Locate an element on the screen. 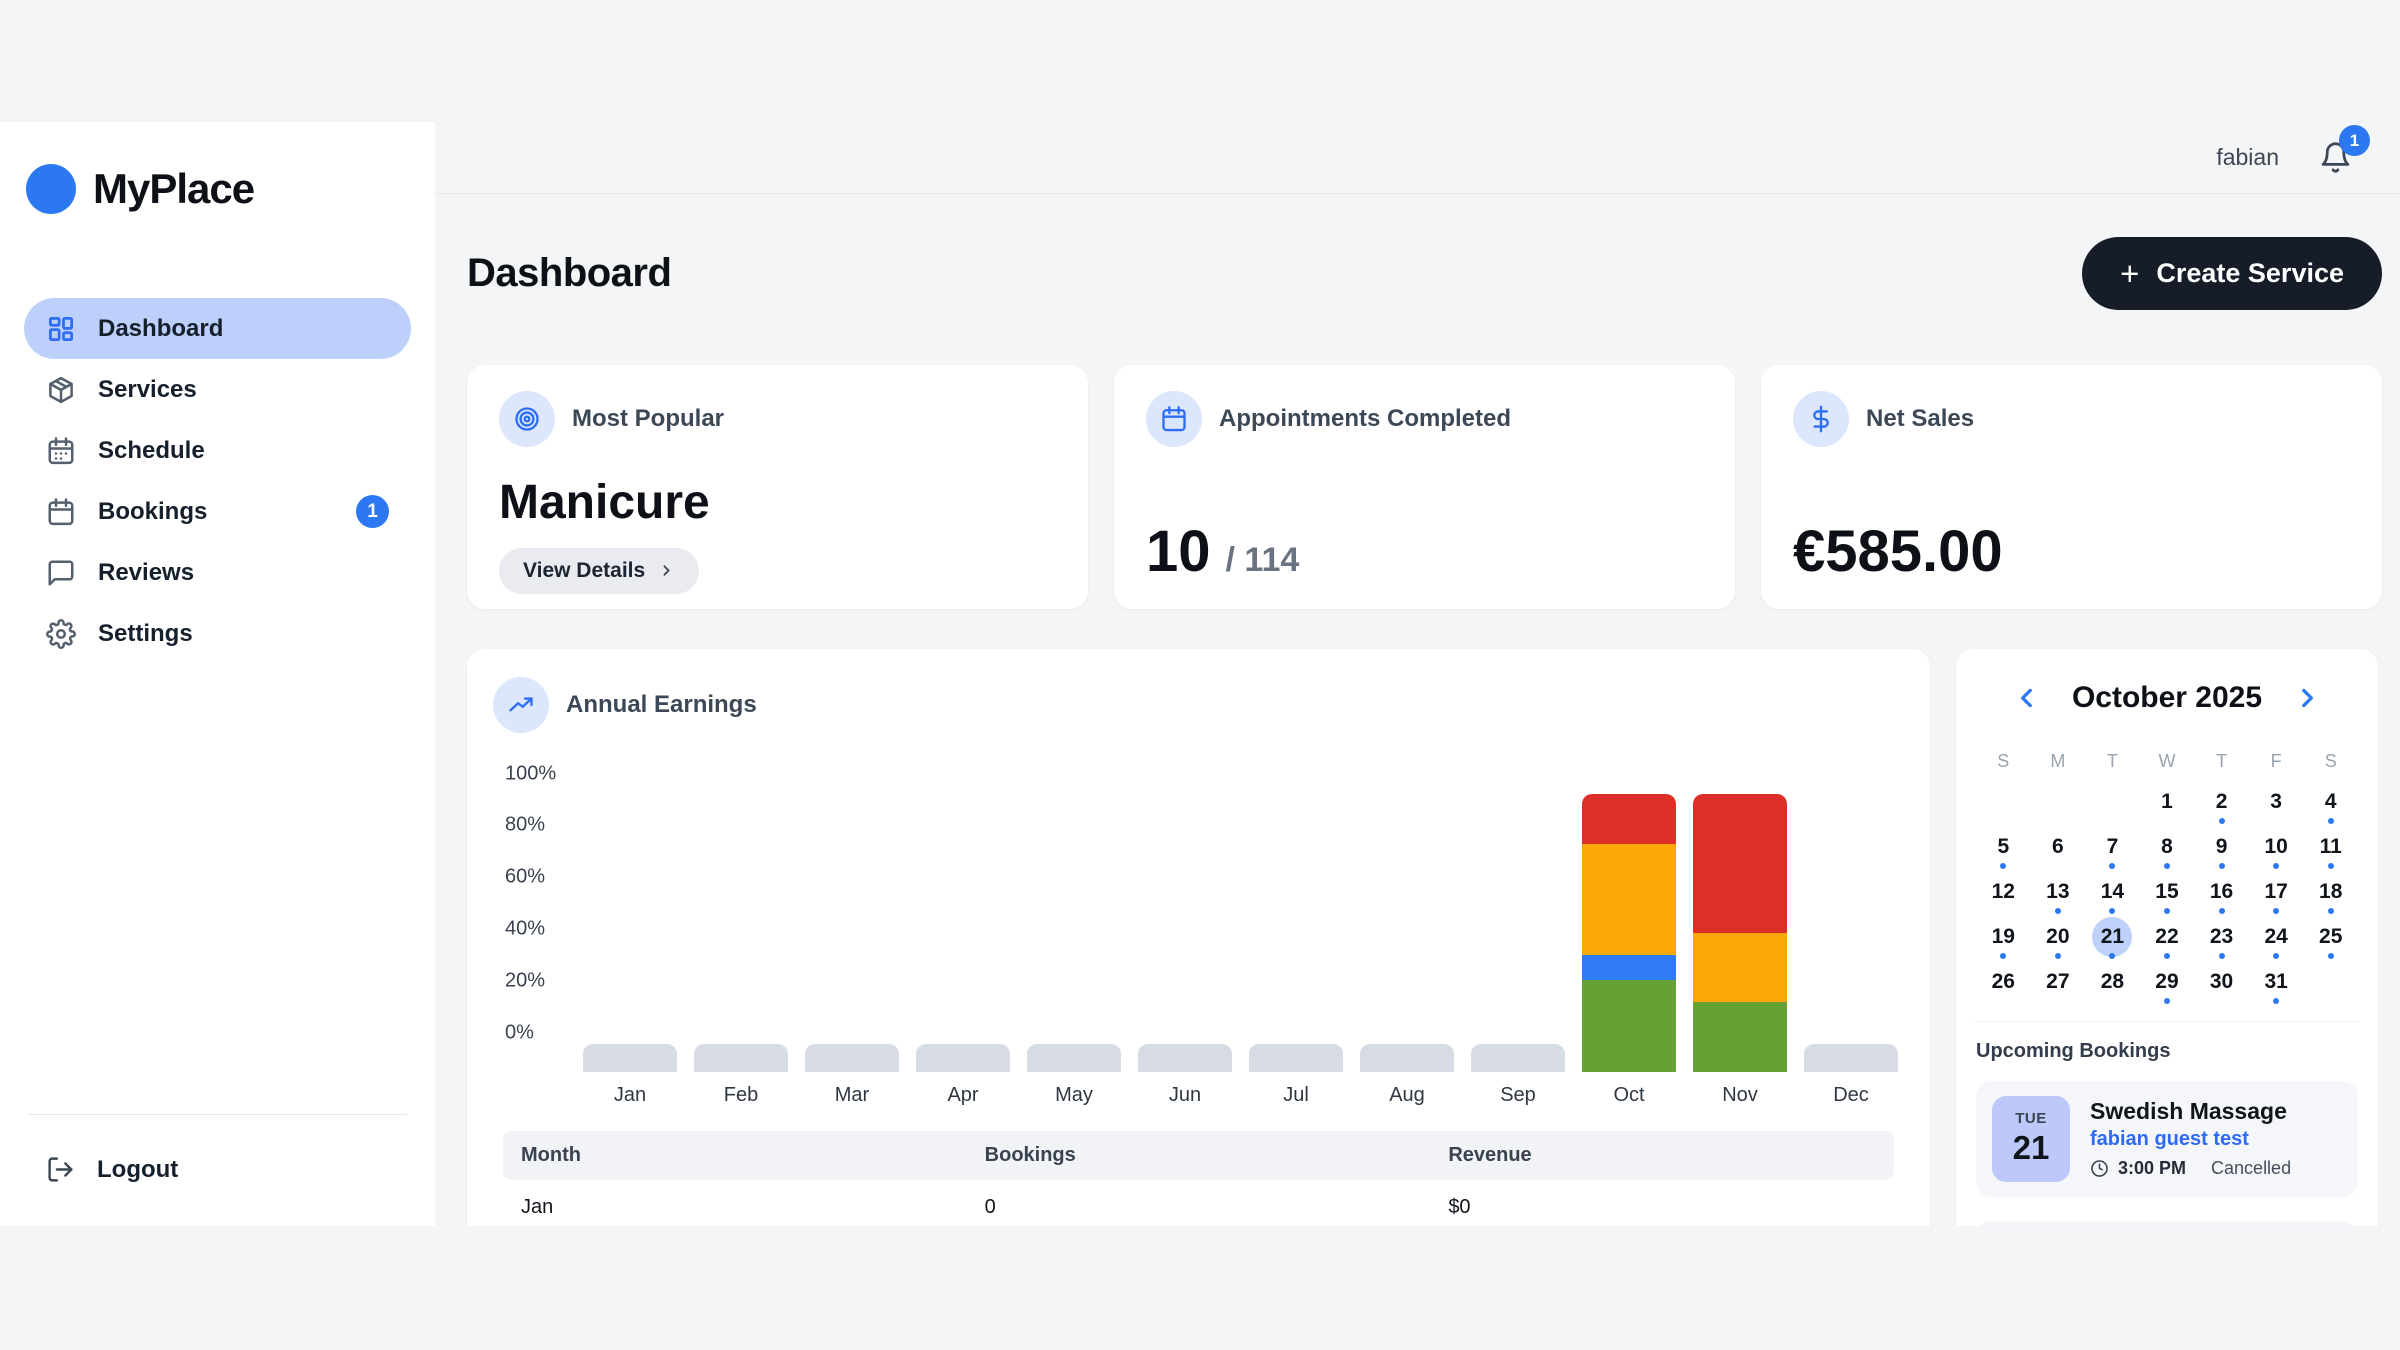 This screenshot has height=1350, width=2400. calendar-day-22: 22 is located at coordinates (2167, 939).